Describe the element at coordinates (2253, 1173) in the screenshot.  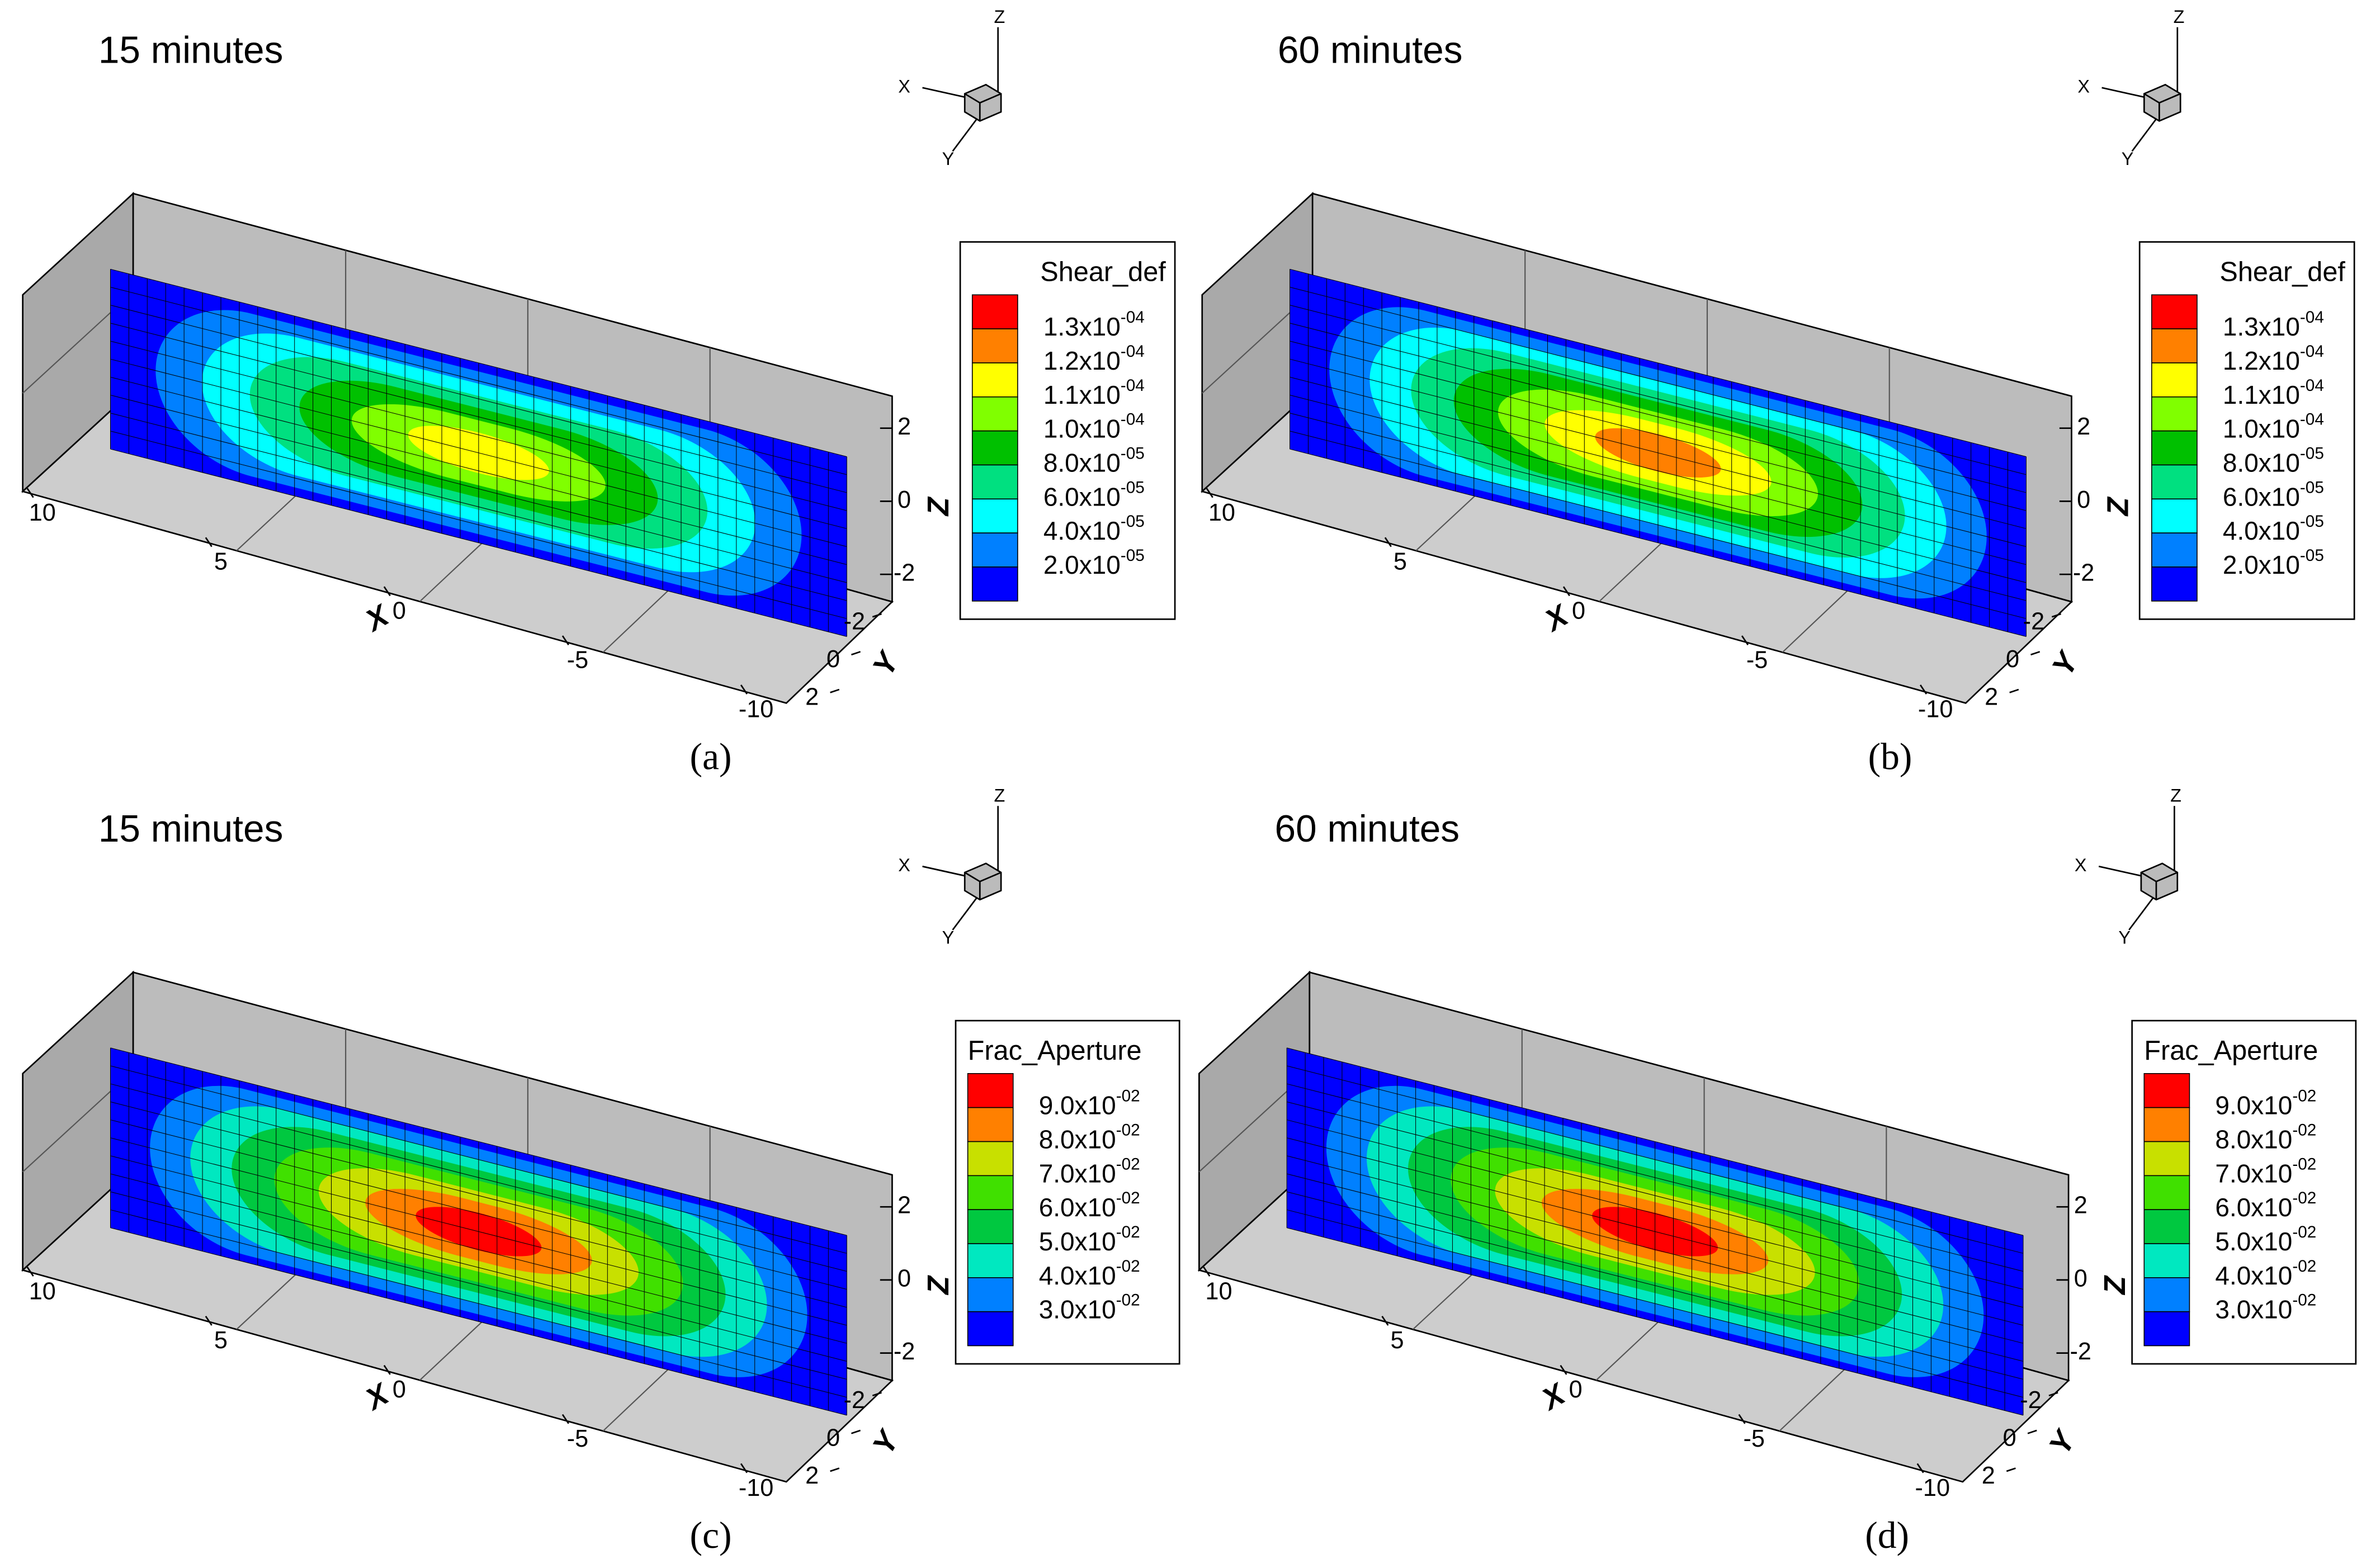
I see `legend-mantissa: 7.0x10` at that location.